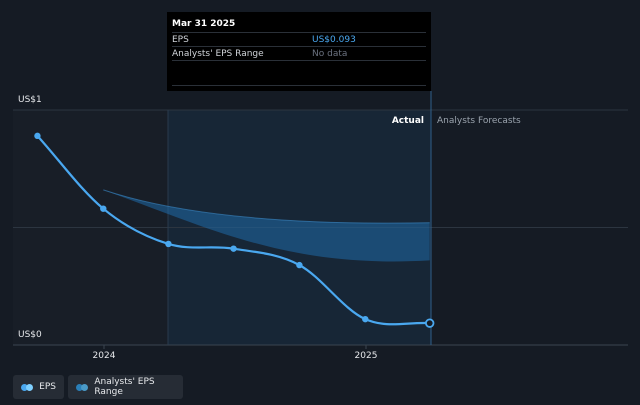 The height and width of the screenshot is (405, 640). I want to click on legend-eps-label: EPS, so click(47, 387).